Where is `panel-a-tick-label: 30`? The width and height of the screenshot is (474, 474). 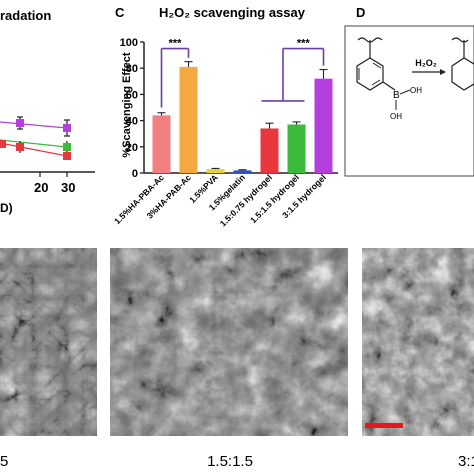 panel-a-tick-label: 30 is located at coordinates (68, 187).